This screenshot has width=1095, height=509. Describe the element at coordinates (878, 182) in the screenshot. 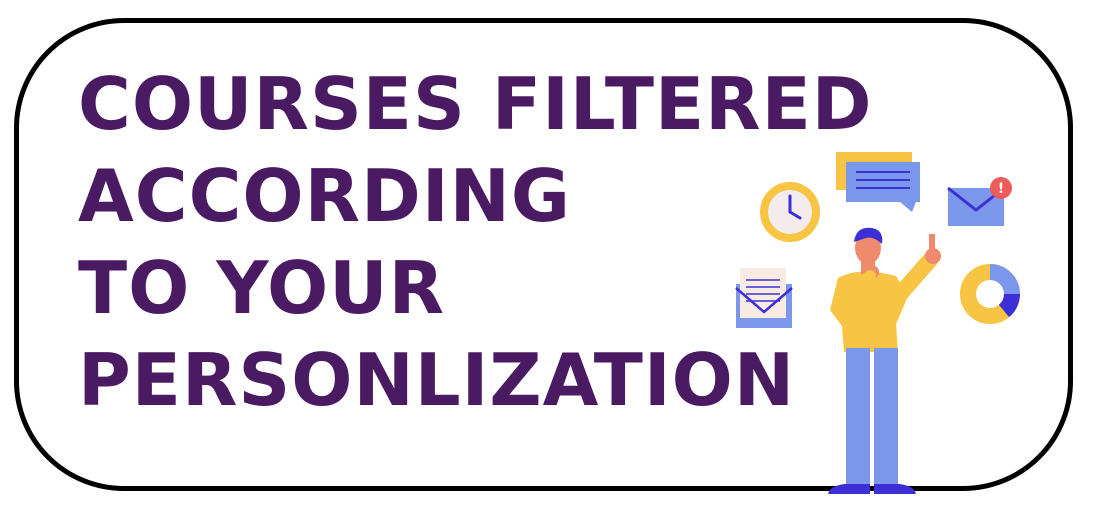

I see `chat-bubble-icon` at that location.